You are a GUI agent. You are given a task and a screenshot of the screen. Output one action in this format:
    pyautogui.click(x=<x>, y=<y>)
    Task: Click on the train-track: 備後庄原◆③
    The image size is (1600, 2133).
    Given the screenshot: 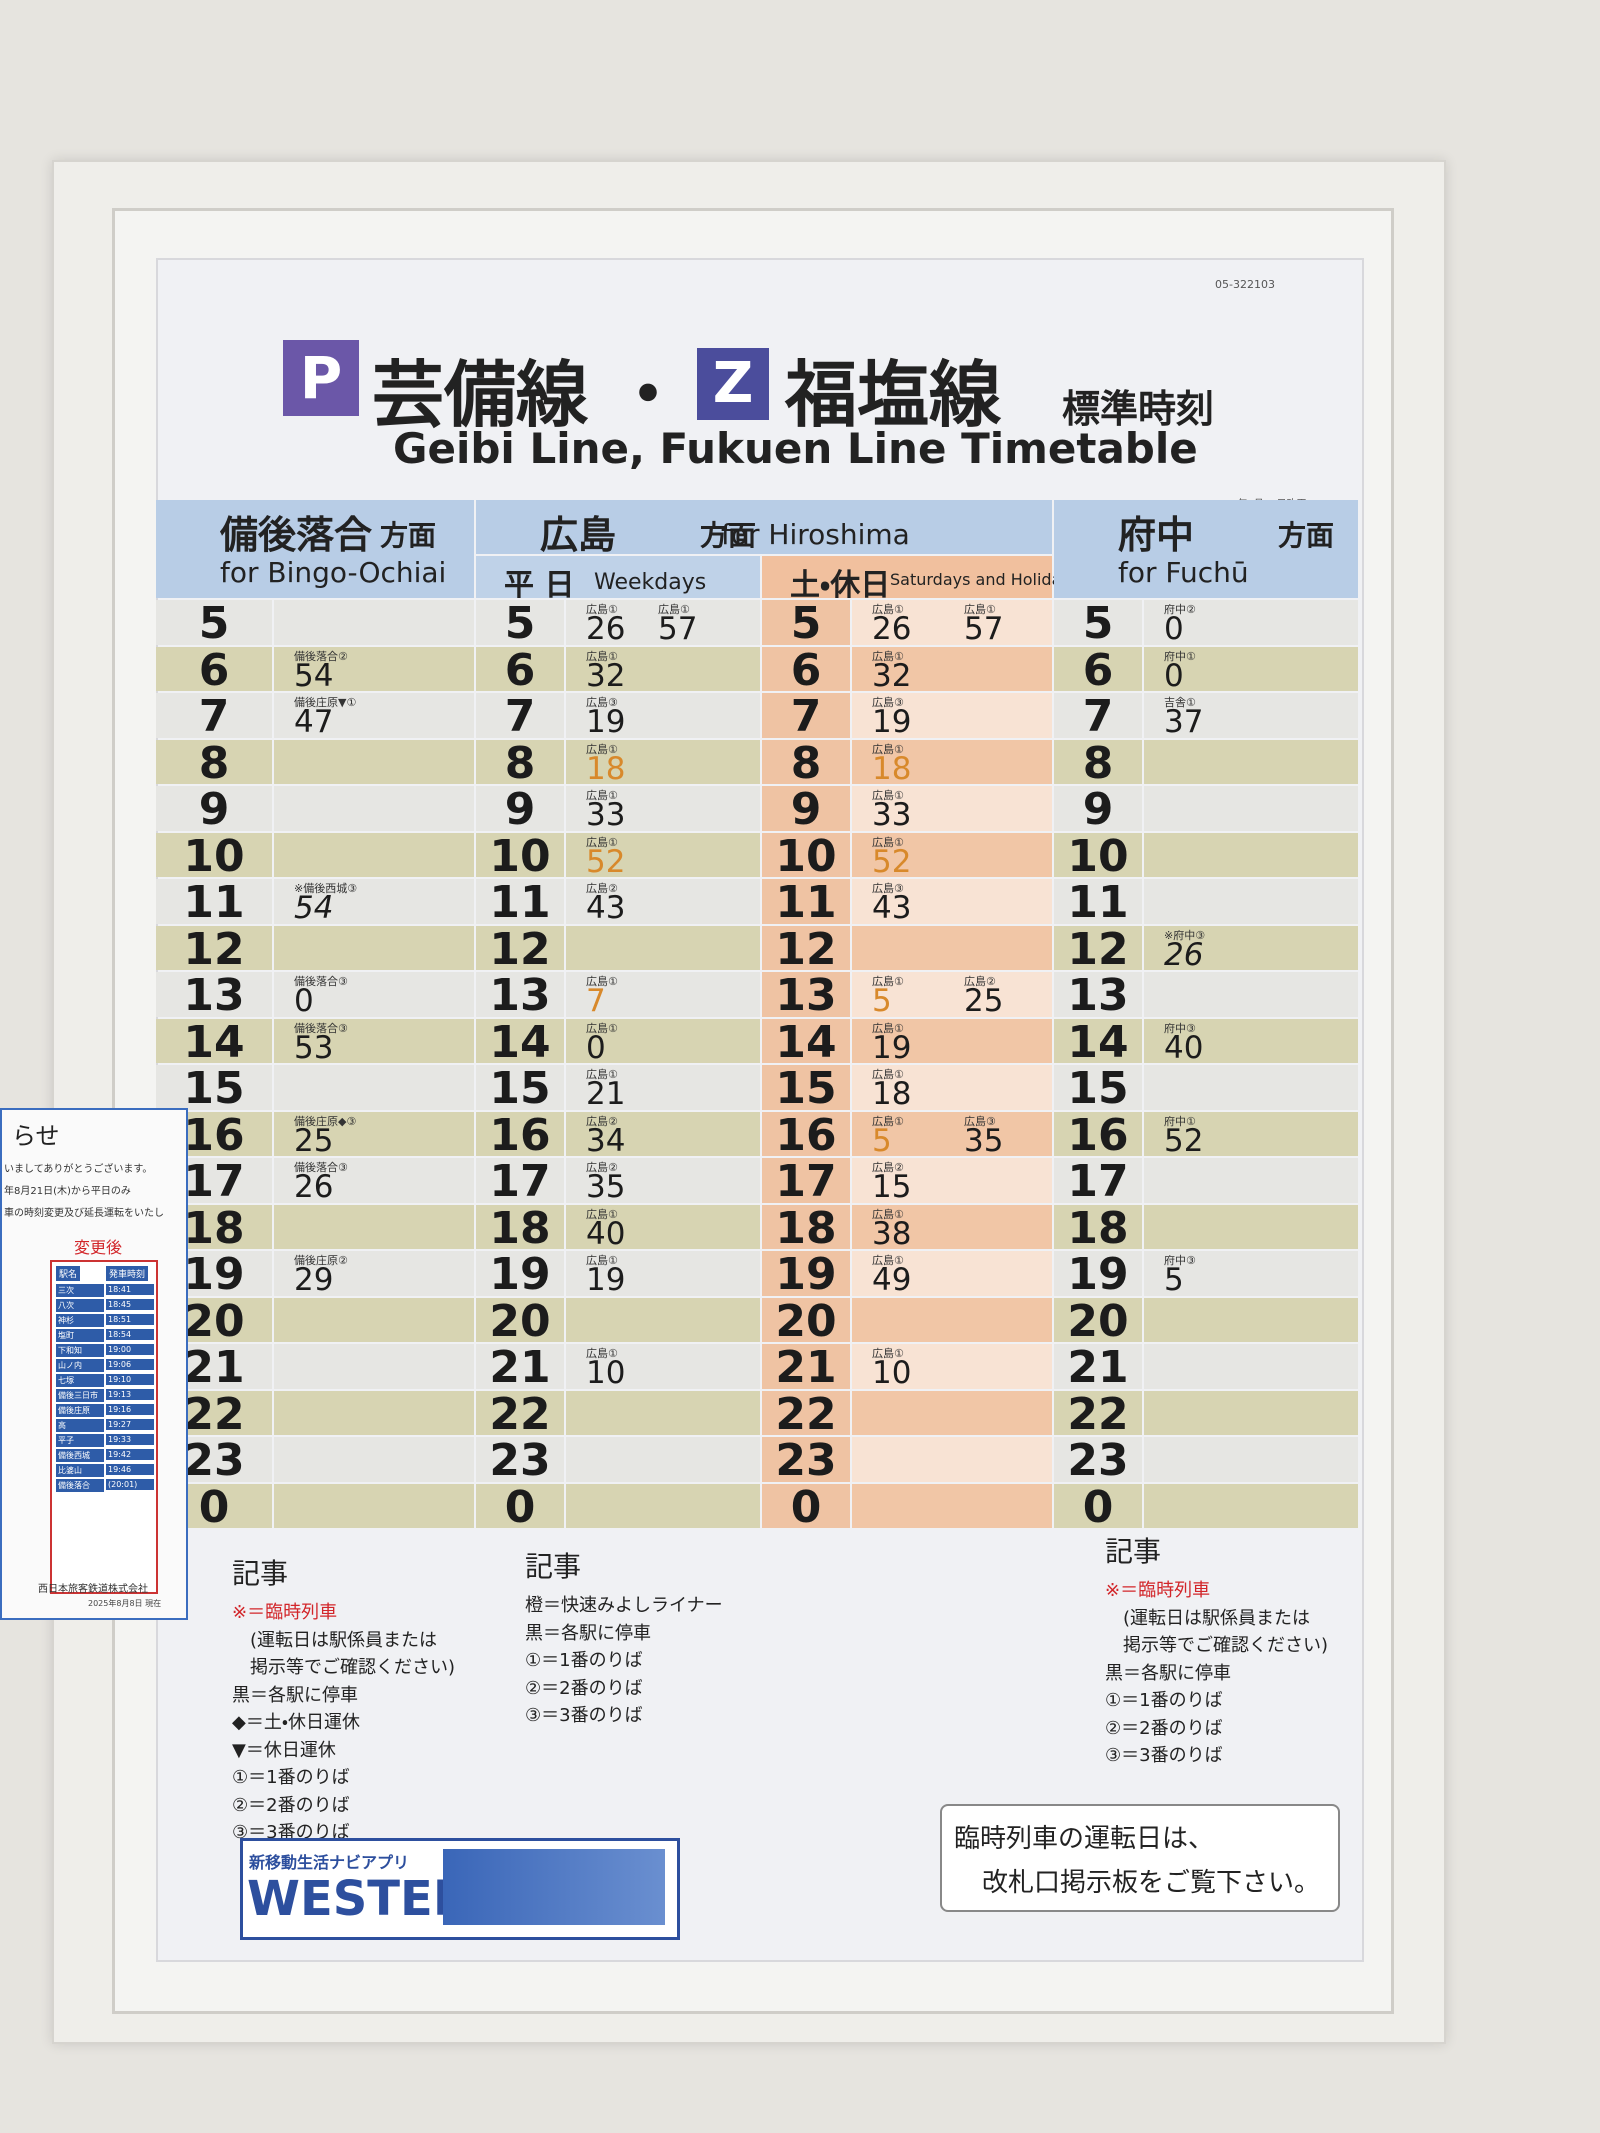 What is the action you would take?
    pyautogui.click(x=325, y=1121)
    